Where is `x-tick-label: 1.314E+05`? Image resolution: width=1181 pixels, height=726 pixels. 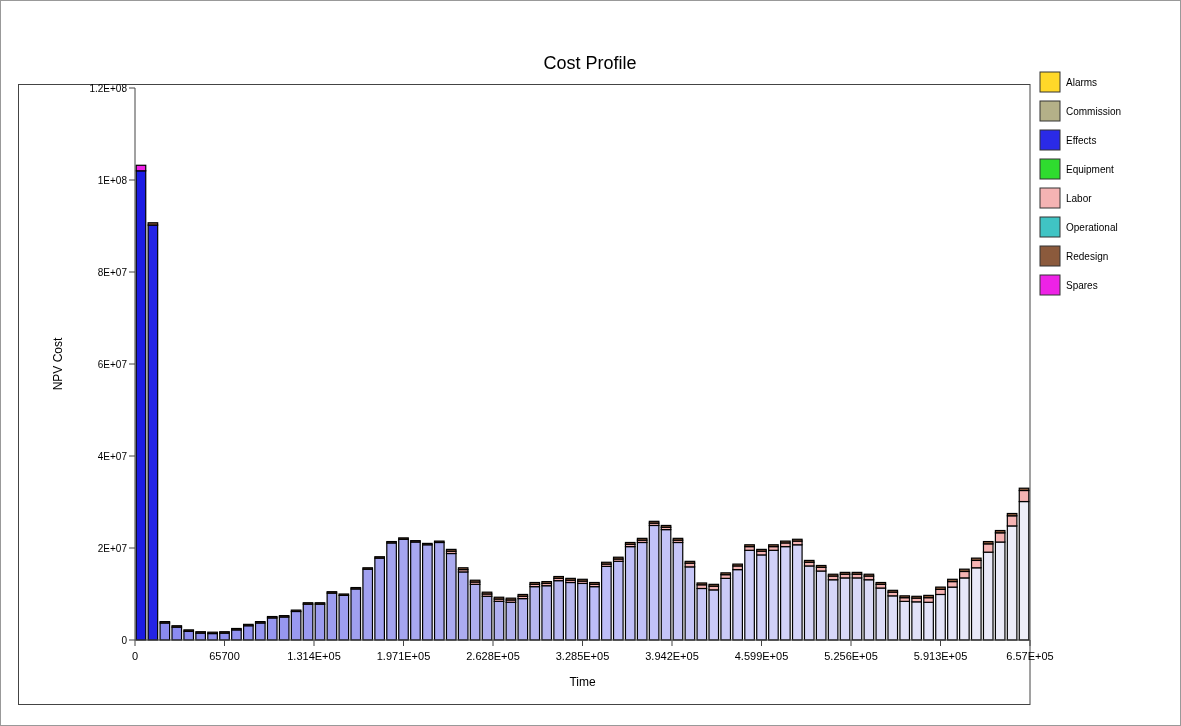 x-tick-label: 1.314E+05 is located at coordinates (314, 656).